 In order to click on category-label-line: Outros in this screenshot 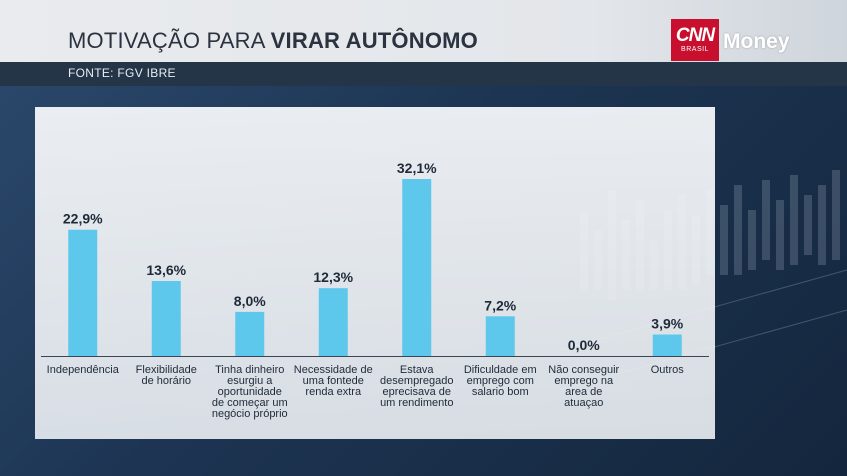, I will do `click(668, 370)`.